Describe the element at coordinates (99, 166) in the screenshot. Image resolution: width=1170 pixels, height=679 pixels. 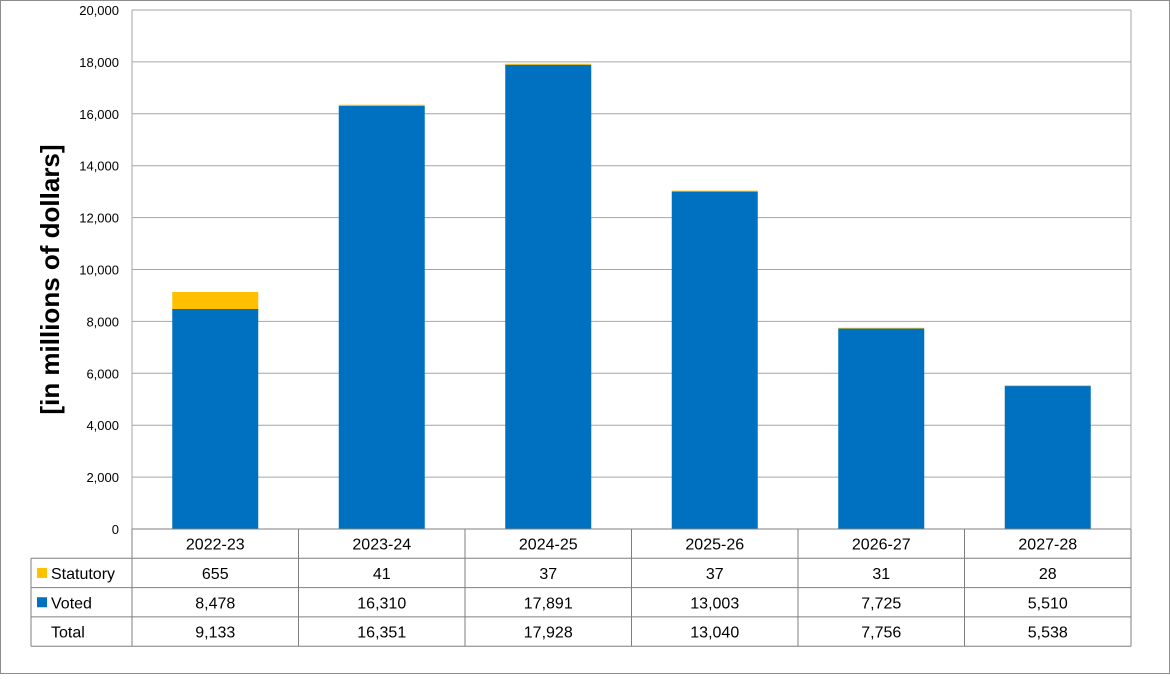
I see `y-tick-label: 14,000` at that location.